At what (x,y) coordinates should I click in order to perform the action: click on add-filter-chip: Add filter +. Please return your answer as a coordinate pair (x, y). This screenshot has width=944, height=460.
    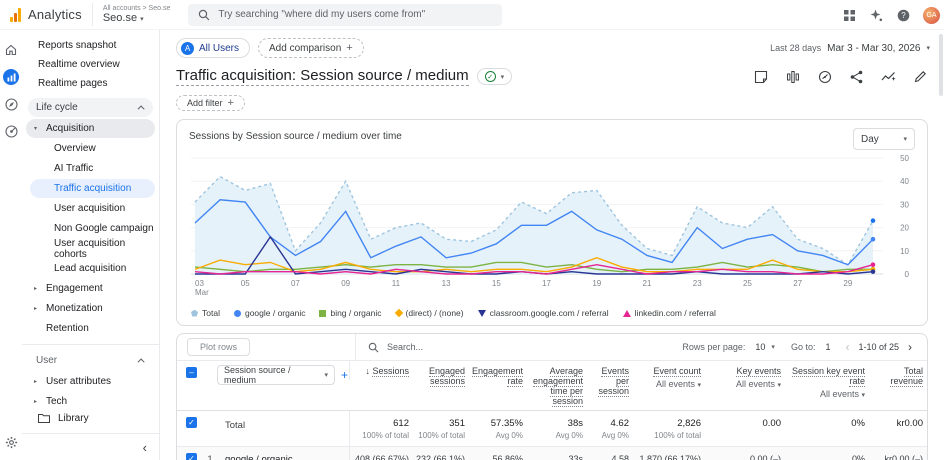
    Looking at the image, I should click on (210, 103).